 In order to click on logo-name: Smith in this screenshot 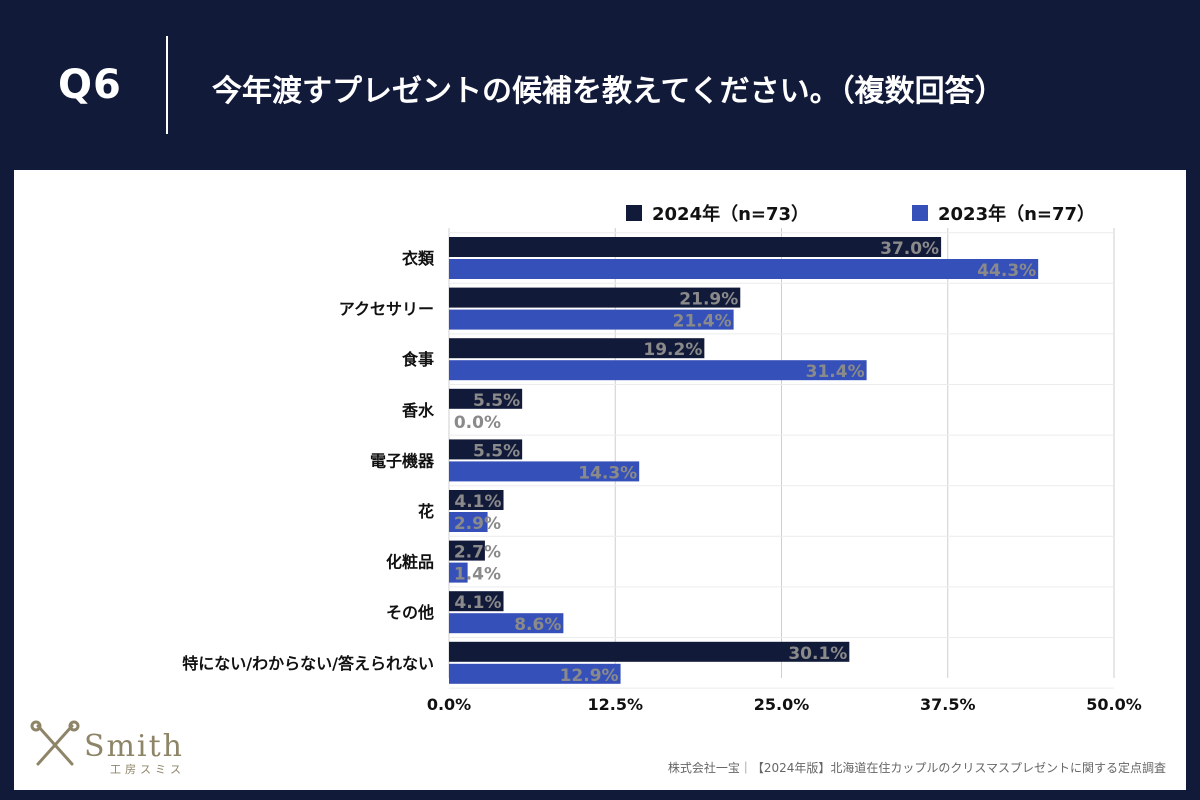, I will do `click(134, 746)`.